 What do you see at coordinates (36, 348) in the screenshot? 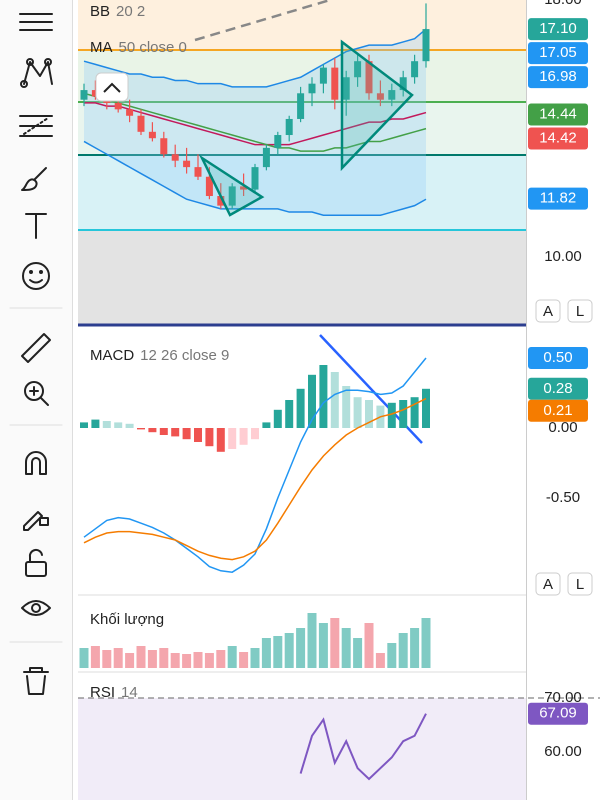
I see `ruler-tool` at bounding box center [36, 348].